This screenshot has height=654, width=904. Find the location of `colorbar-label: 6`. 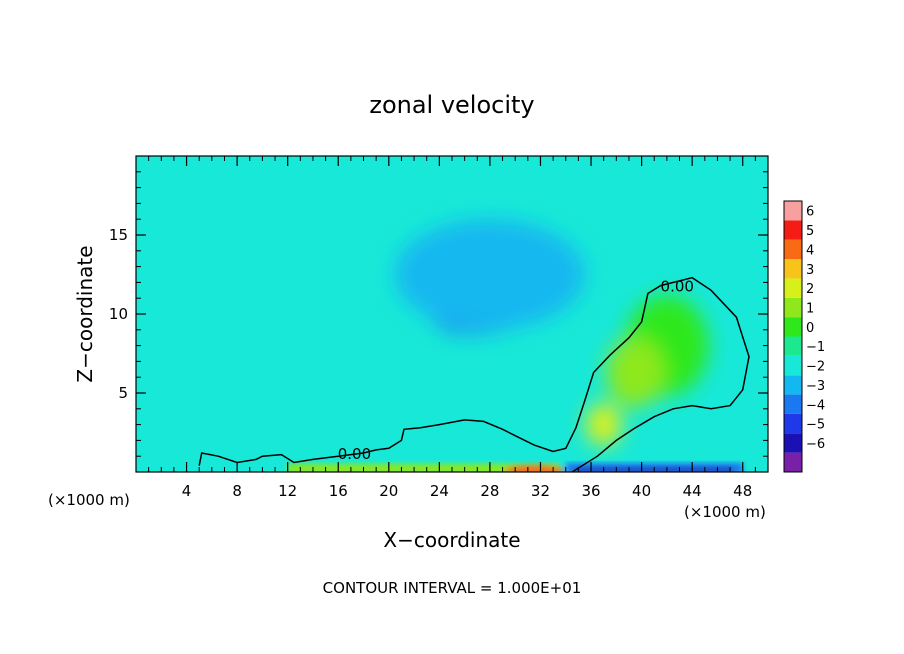

colorbar-label: 6 is located at coordinates (810, 212).